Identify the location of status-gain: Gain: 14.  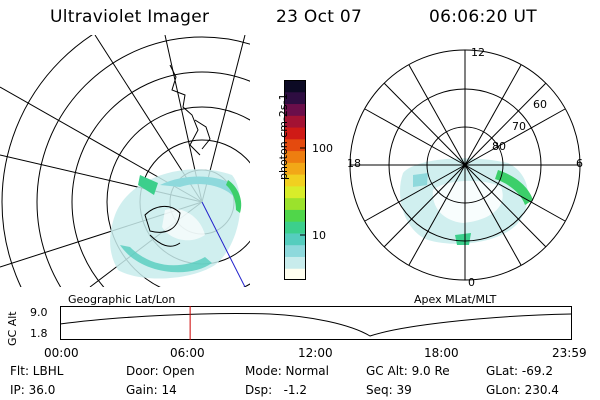
(151, 390).